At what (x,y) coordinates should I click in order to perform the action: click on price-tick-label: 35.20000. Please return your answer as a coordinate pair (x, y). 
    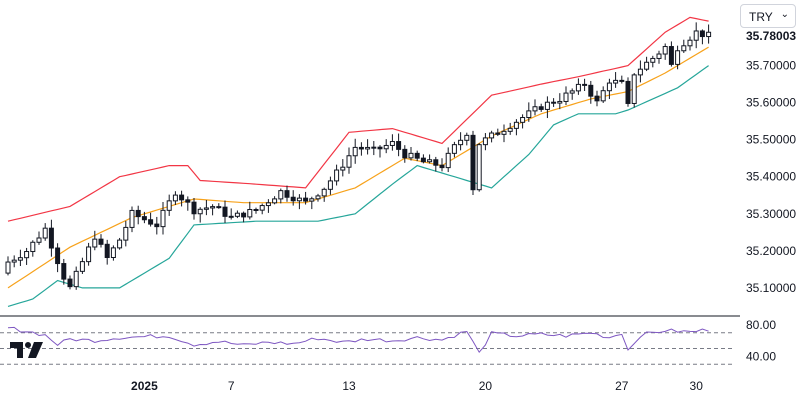
    Looking at the image, I should click on (771, 251).